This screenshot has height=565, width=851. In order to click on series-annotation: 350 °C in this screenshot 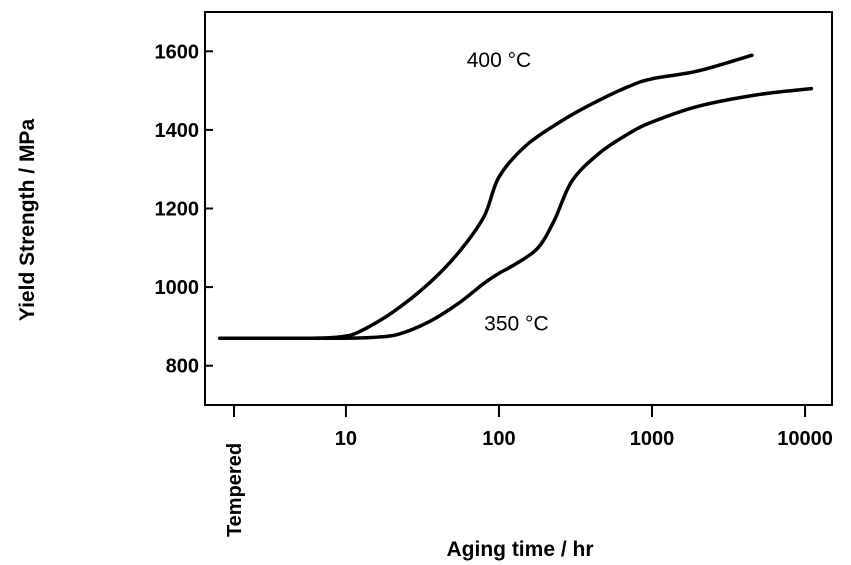, I will do `click(516, 323)`.